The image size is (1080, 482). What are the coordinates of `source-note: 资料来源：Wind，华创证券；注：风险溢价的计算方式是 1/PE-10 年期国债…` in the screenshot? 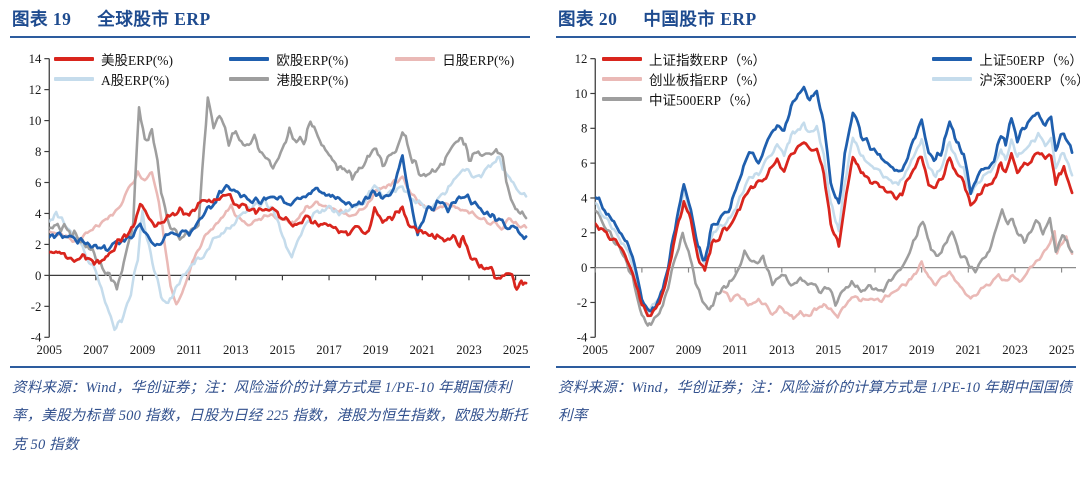 It's located at (270, 416).